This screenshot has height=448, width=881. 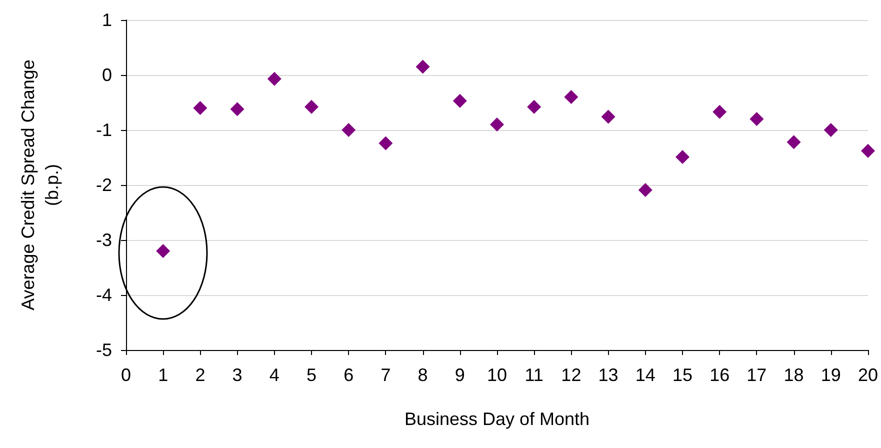 What do you see at coordinates (349, 375) in the screenshot?
I see `x-tick-label: 6` at bounding box center [349, 375].